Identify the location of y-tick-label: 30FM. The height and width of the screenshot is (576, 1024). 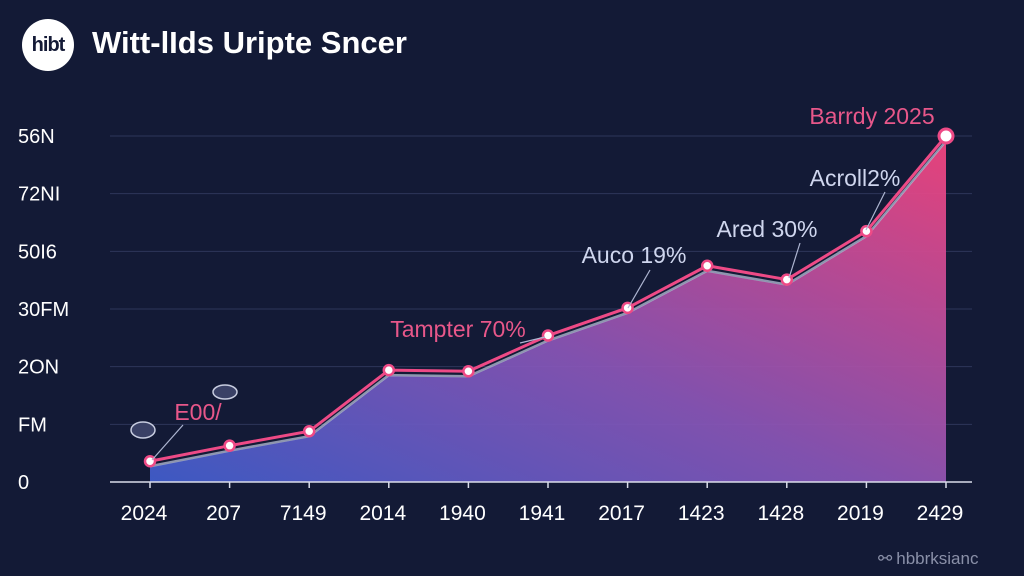
(43, 310).